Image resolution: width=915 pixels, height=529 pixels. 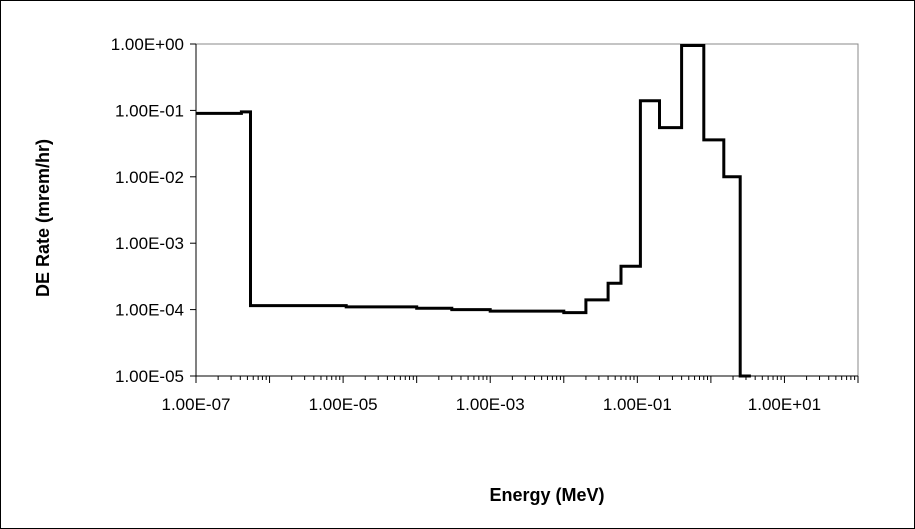 What do you see at coordinates (546, 495) in the screenshot?
I see `x-axis-title: Energy (MeV)` at bounding box center [546, 495].